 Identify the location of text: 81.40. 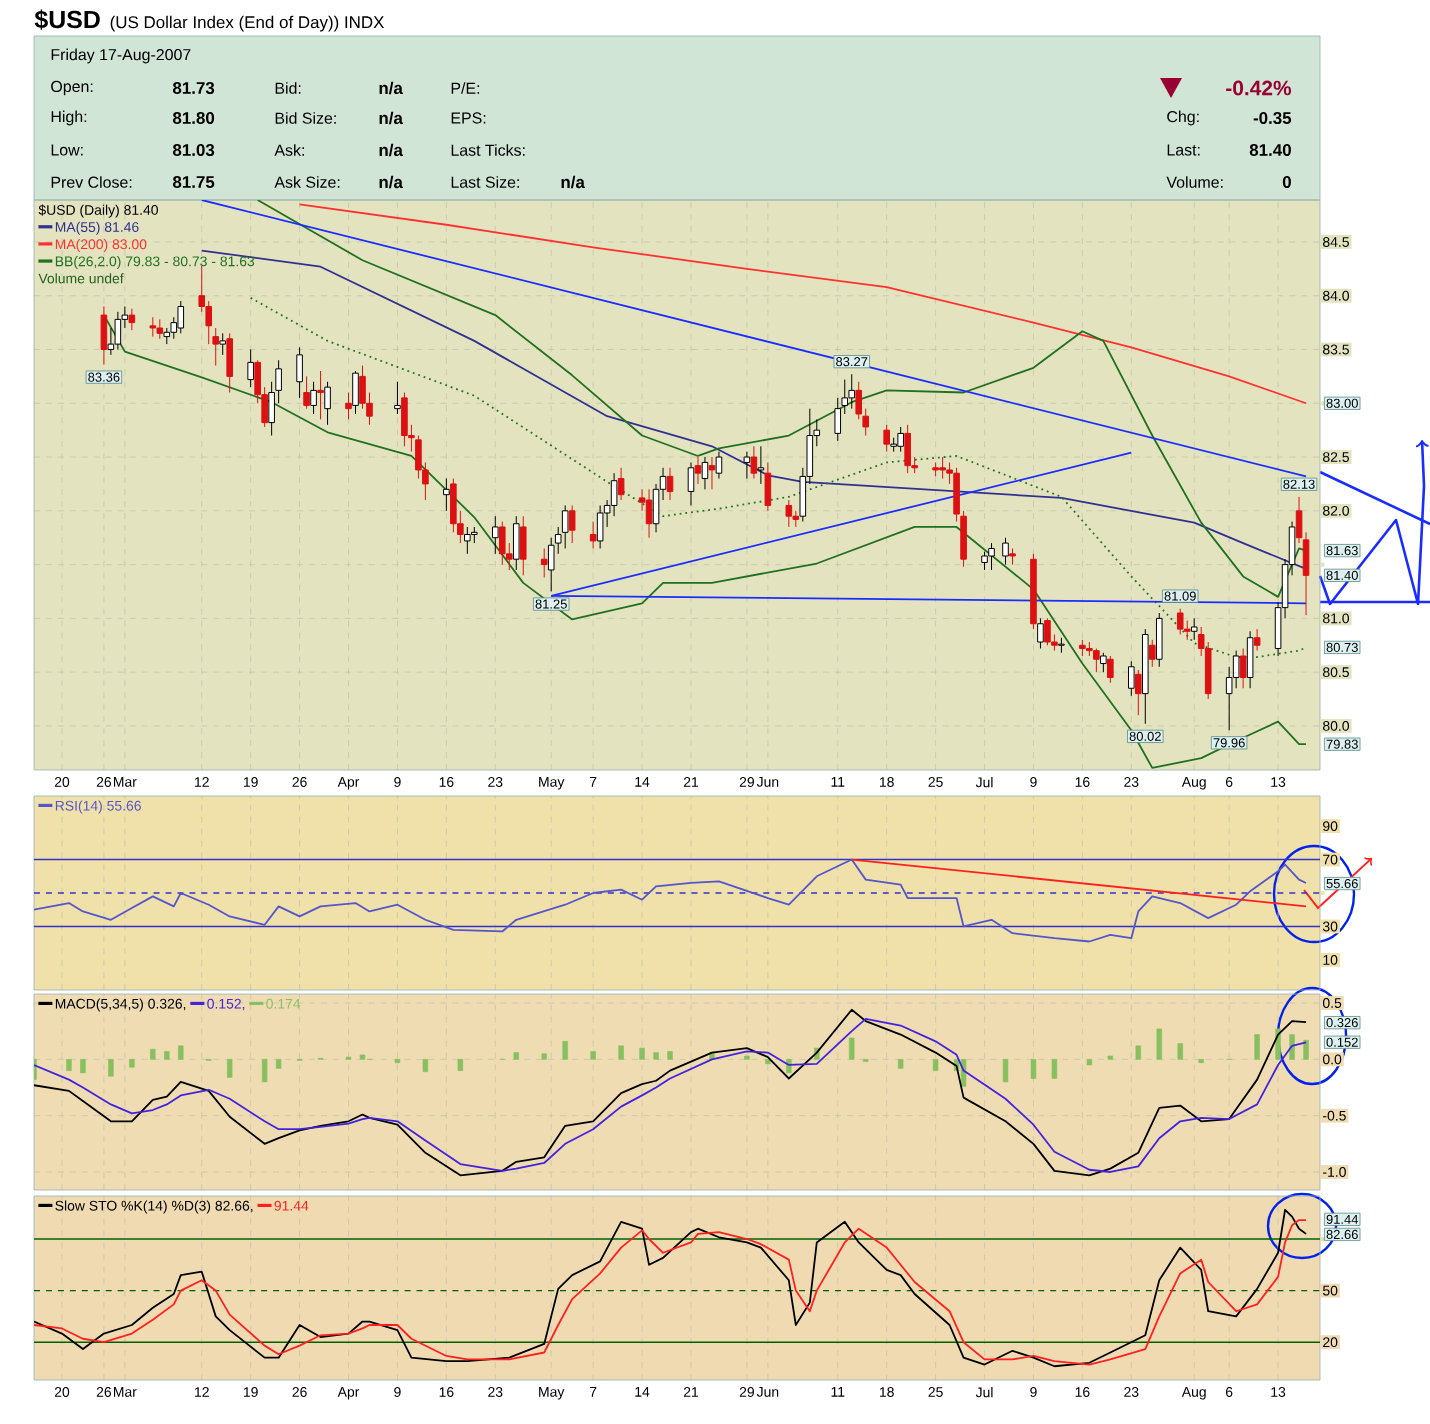
(1270, 150).